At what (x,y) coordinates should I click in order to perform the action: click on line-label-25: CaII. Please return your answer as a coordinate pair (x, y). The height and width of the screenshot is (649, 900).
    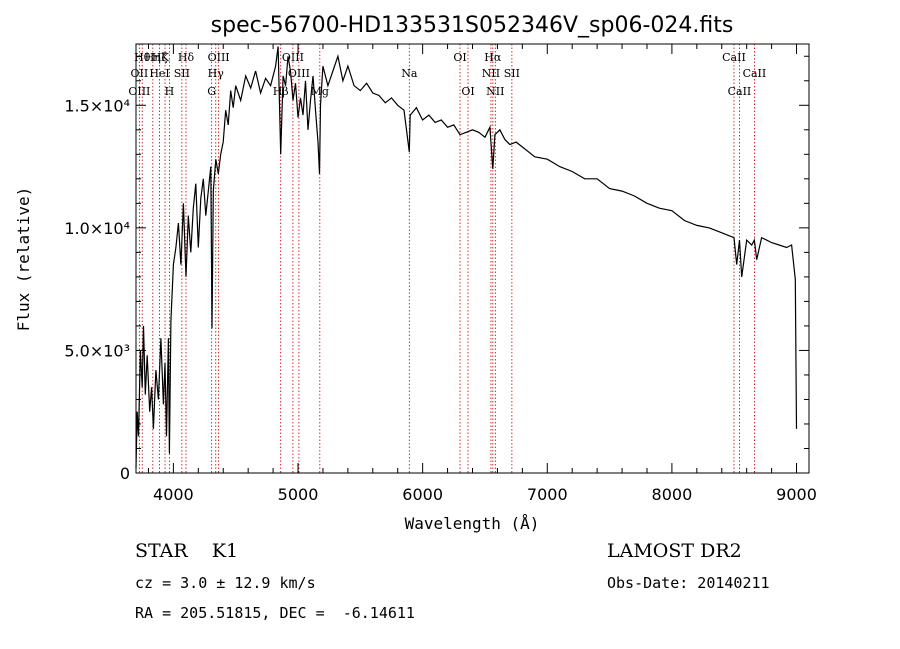
    Looking at the image, I should click on (740, 91).